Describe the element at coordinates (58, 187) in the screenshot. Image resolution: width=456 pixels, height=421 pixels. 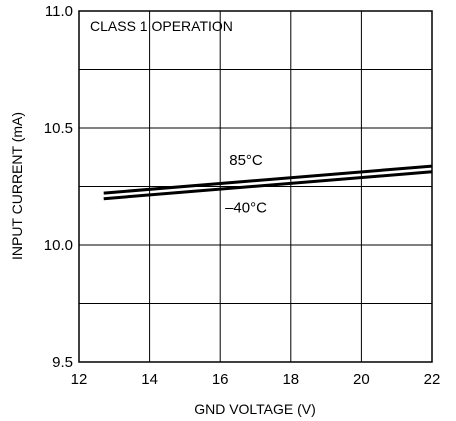
I see `y-tick-labels: 9.5 10.0 10.5 11.0` at that location.